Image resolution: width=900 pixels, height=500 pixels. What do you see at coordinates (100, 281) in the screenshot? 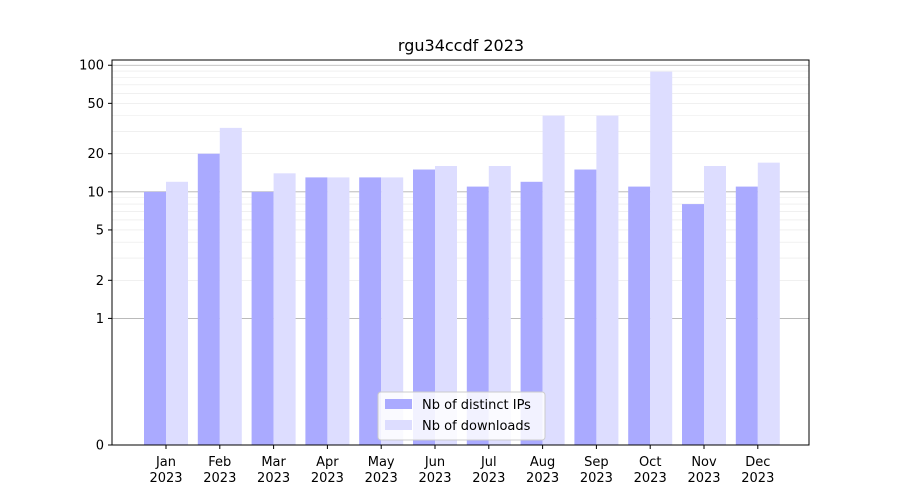
I see `y-tick-label: 2` at bounding box center [100, 281].